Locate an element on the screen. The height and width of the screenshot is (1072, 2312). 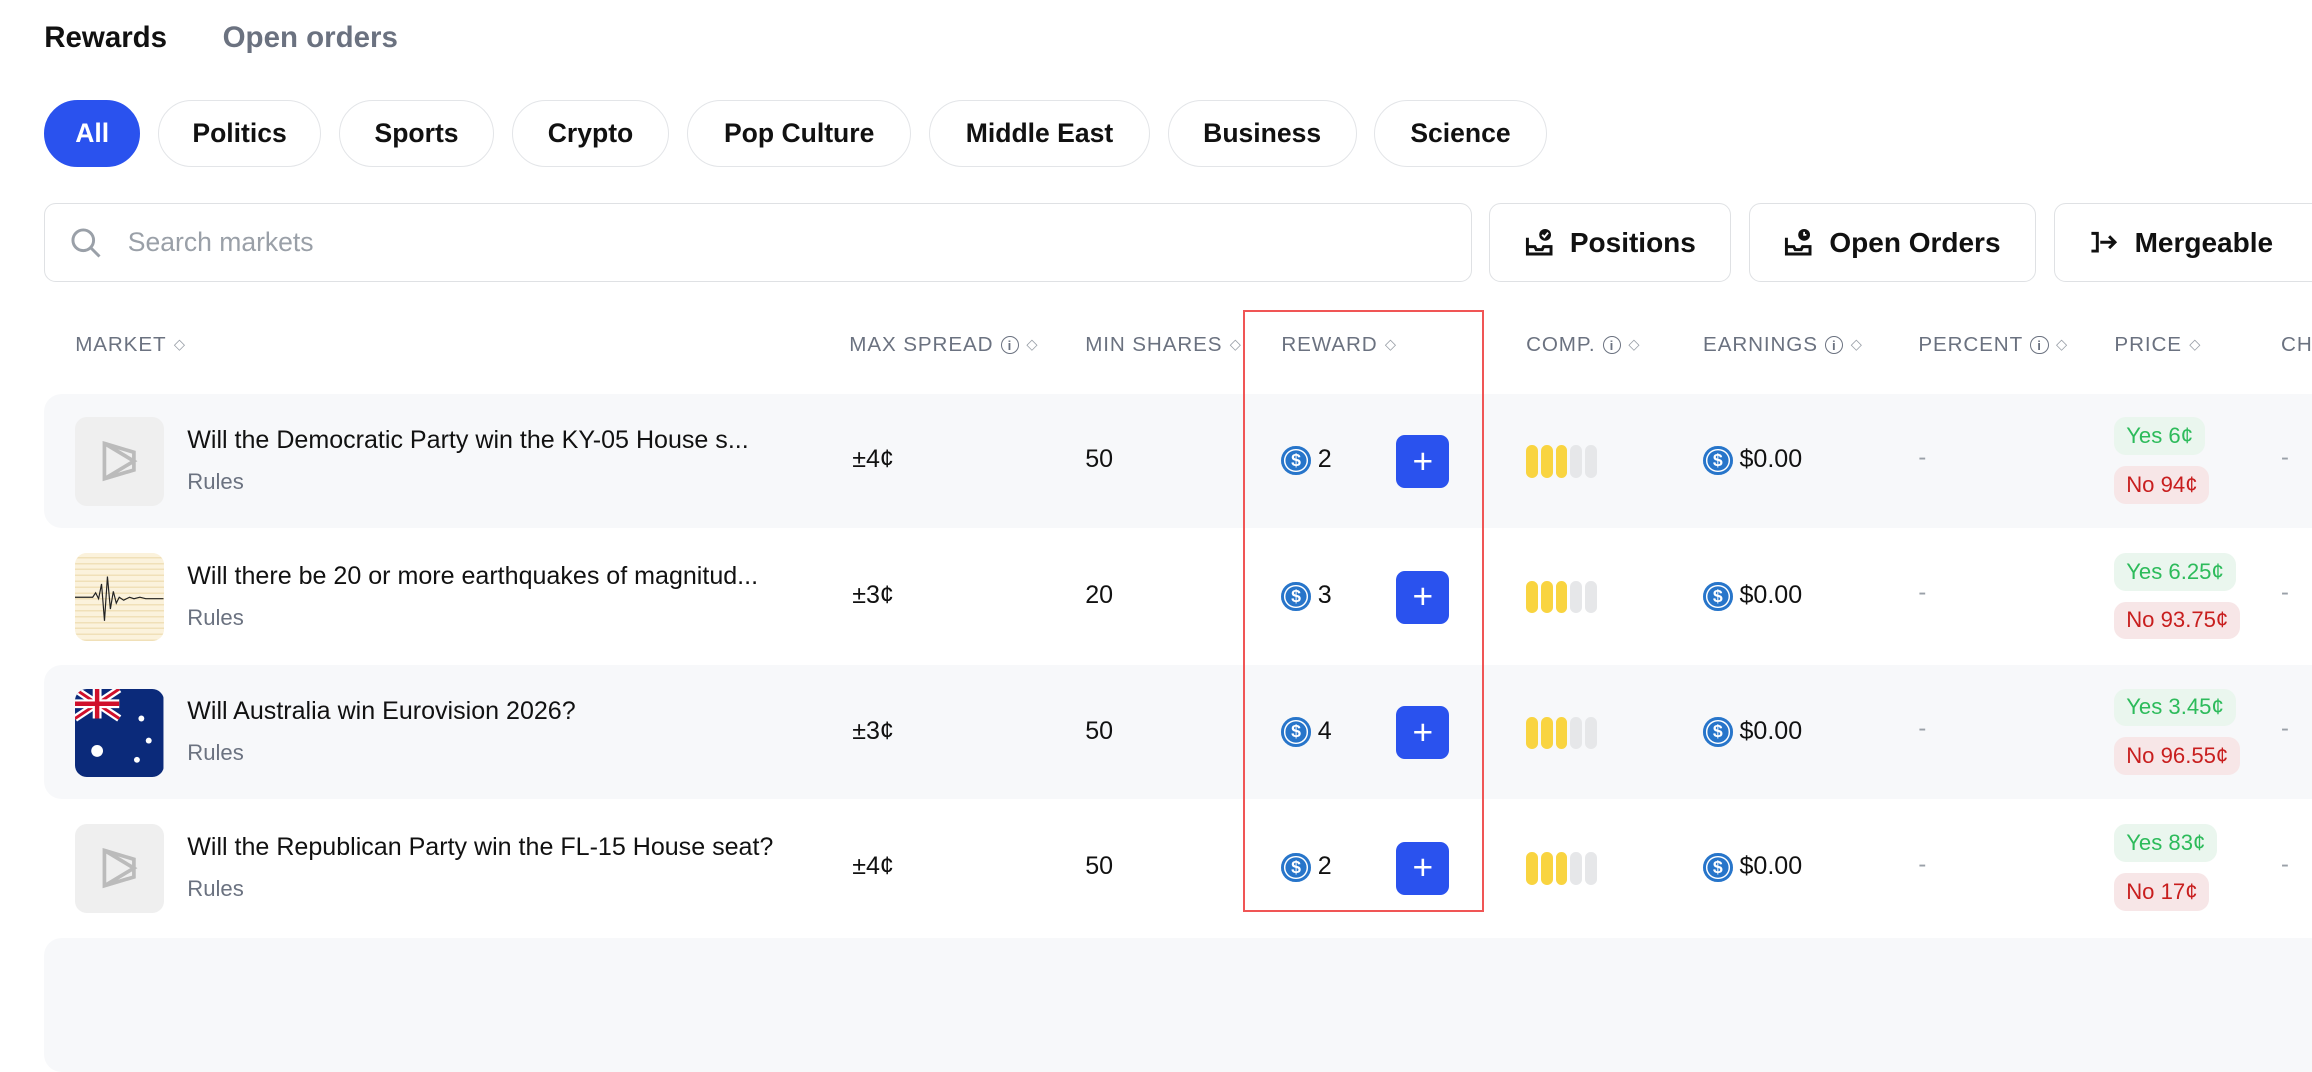
merge-arrow-icon is located at coordinates (2104, 242).